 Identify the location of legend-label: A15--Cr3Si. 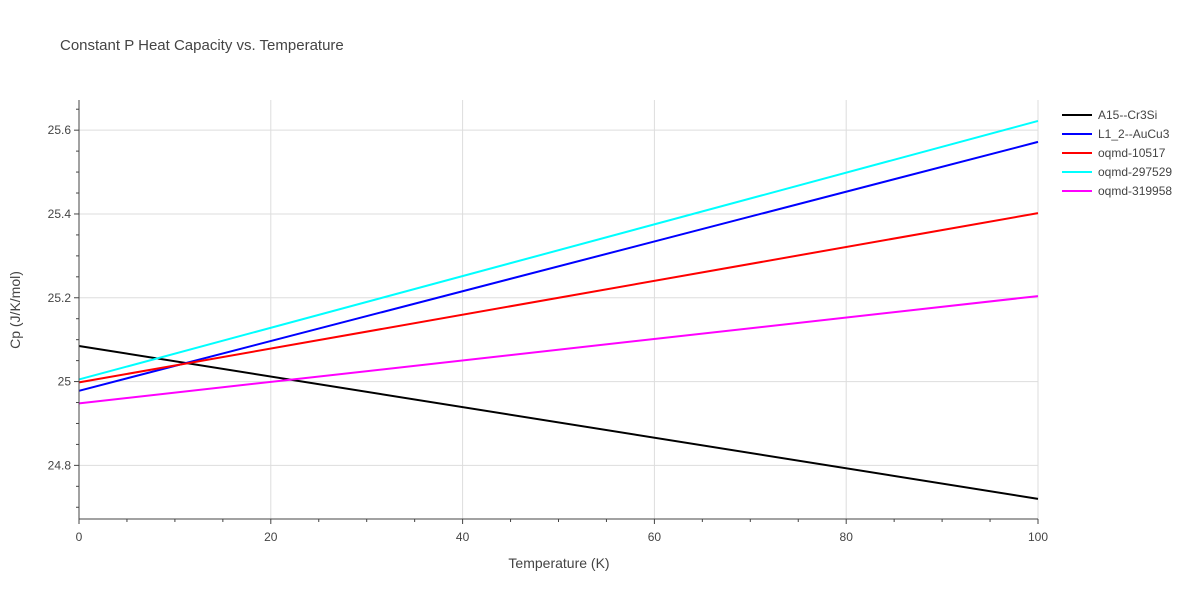
(1127, 115).